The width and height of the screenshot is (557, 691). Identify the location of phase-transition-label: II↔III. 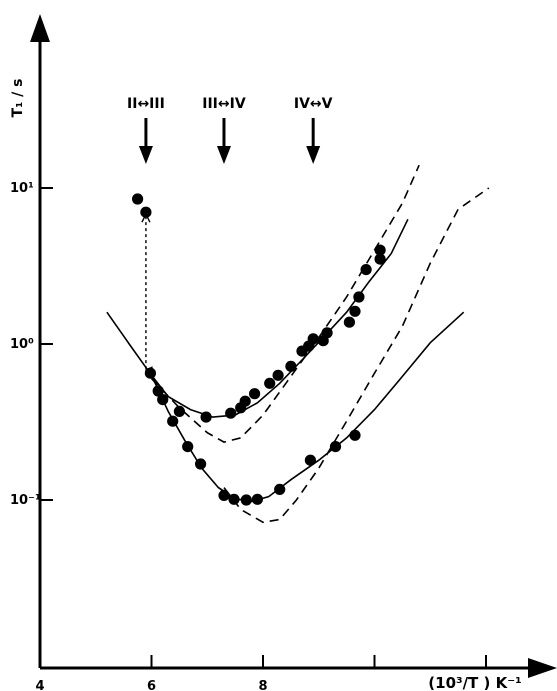
(146, 104).